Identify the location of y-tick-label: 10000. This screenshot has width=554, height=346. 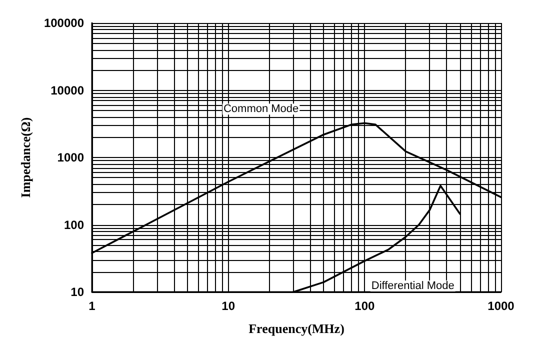
(67, 90).